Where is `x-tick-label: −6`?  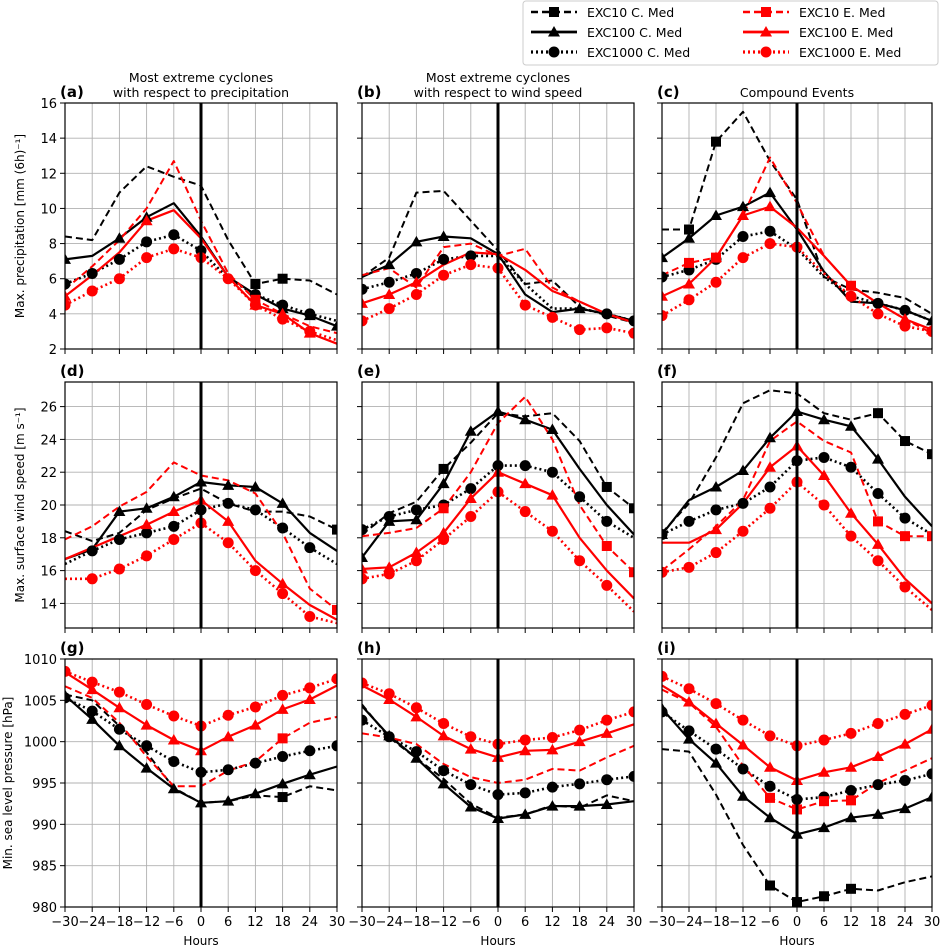 x-tick-label: −6 is located at coordinates (173, 922).